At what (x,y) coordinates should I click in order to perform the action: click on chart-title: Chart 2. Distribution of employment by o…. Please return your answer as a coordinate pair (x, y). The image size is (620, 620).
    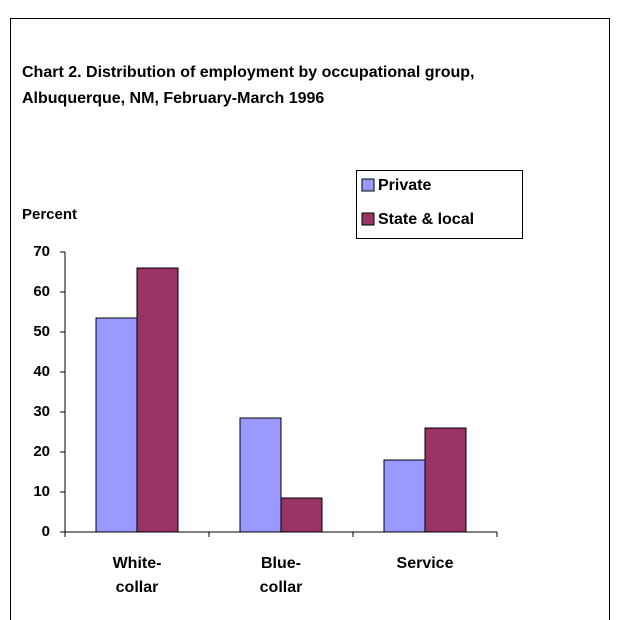
    Looking at the image, I should click on (248, 85).